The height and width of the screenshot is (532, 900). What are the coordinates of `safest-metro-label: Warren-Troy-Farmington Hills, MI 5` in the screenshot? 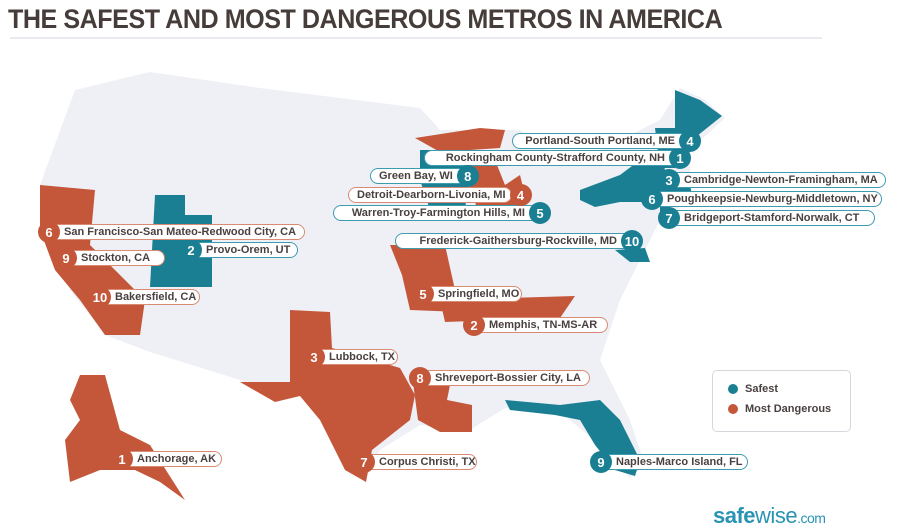 It's located at (442, 213).